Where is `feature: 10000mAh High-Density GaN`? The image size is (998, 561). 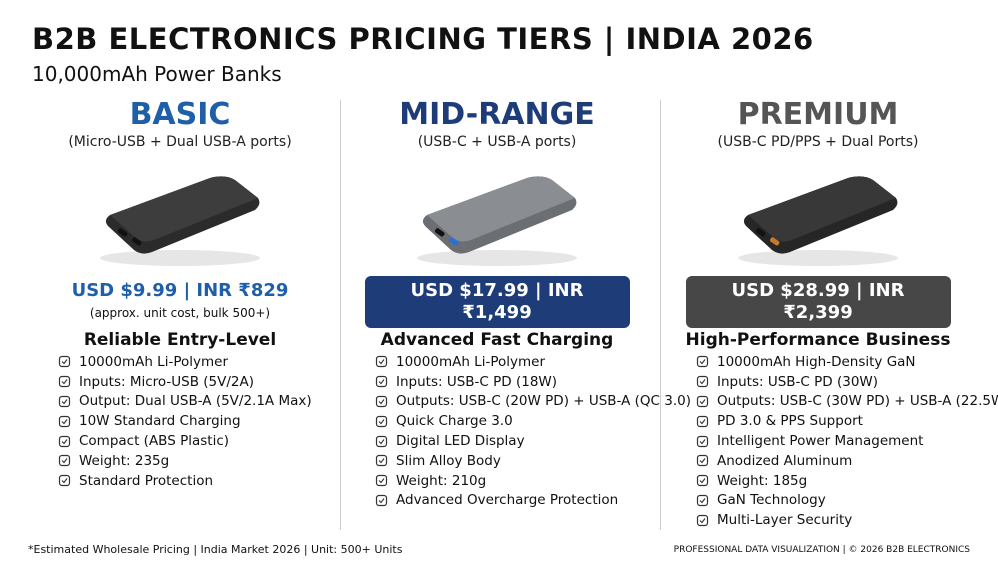
feature: 10000mAh High-Density GaN is located at coordinates (847, 362).